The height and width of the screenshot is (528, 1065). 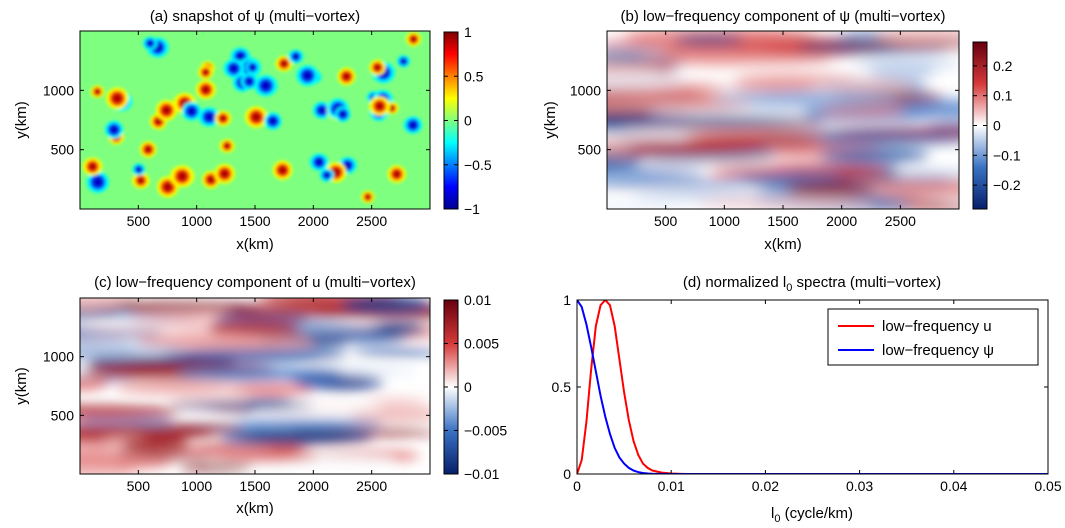 What do you see at coordinates (764, 120) in the screenshot?
I see `panel-b-yticks: 500 1000` at bounding box center [764, 120].